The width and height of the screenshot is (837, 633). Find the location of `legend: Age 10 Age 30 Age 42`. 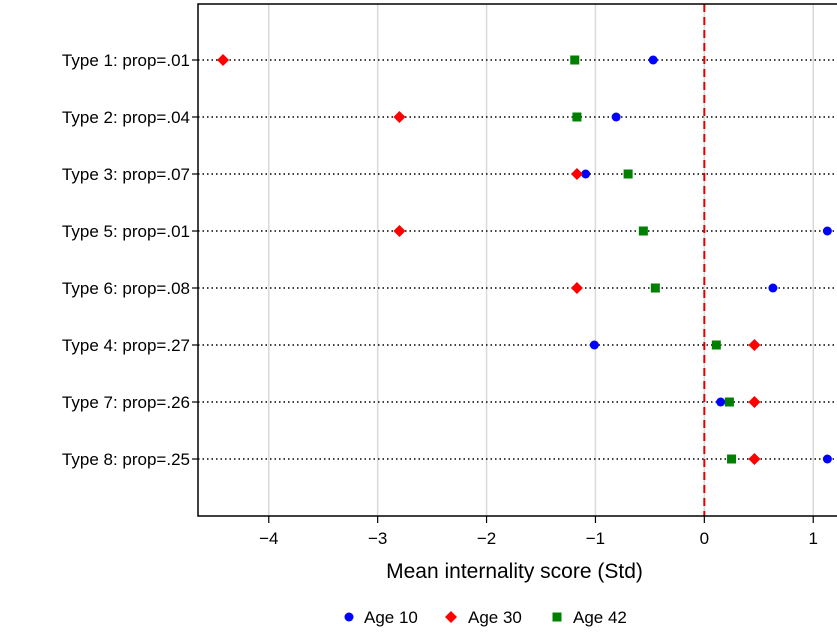

legend: Age 10 Age 30 Age 42 is located at coordinates (485, 617).